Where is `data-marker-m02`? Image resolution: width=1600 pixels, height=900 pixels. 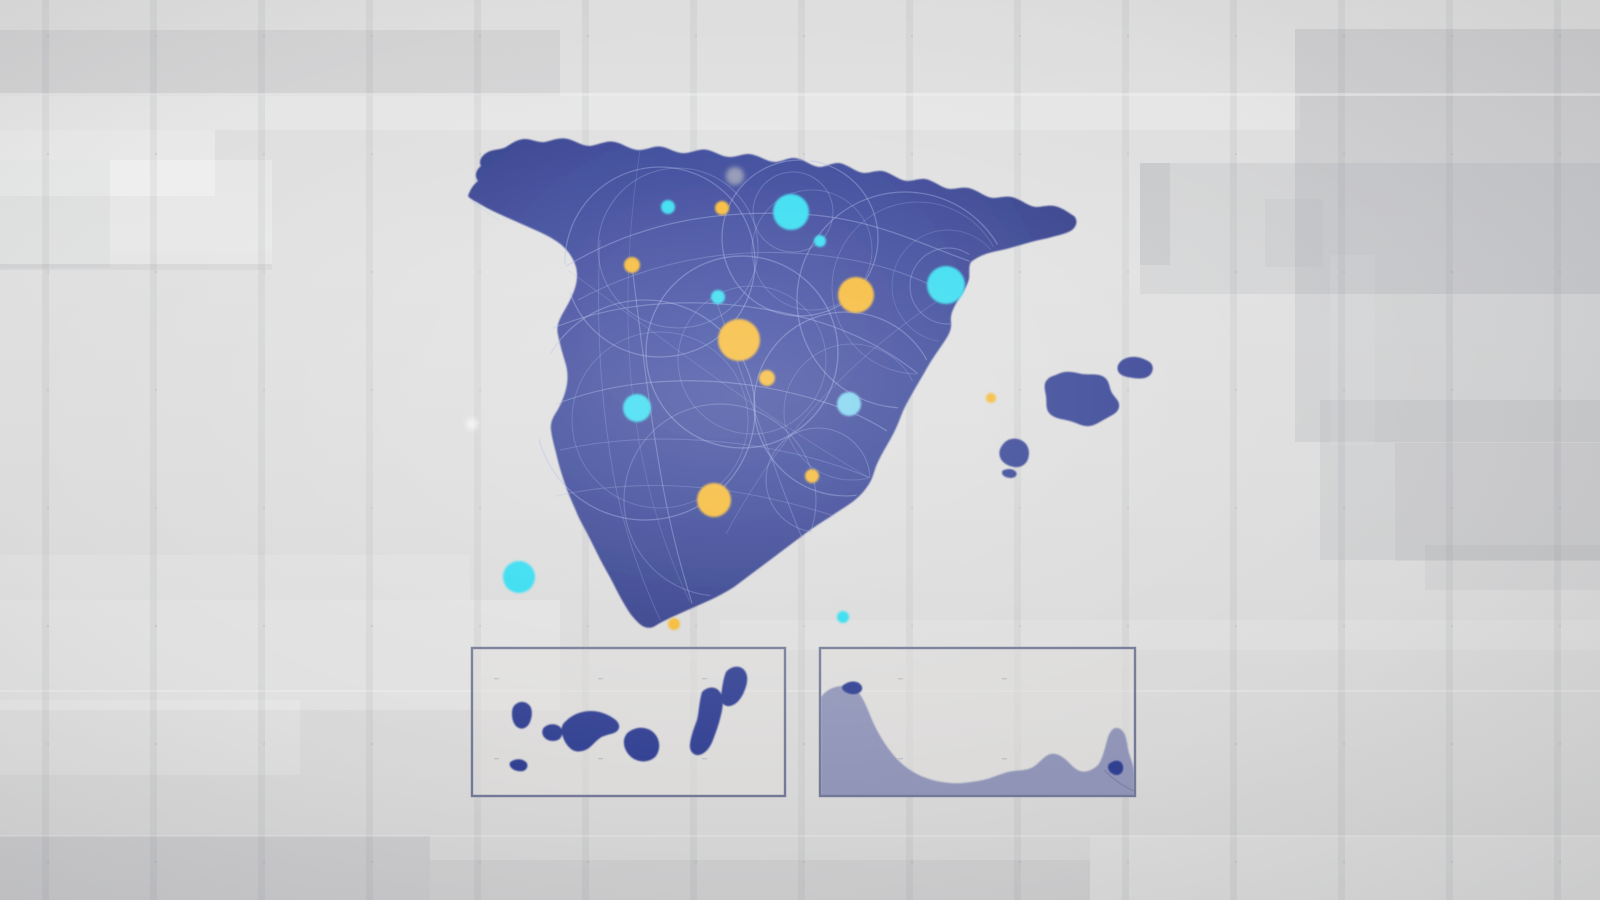
data-marker-m02 is located at coordinates (722, 208).